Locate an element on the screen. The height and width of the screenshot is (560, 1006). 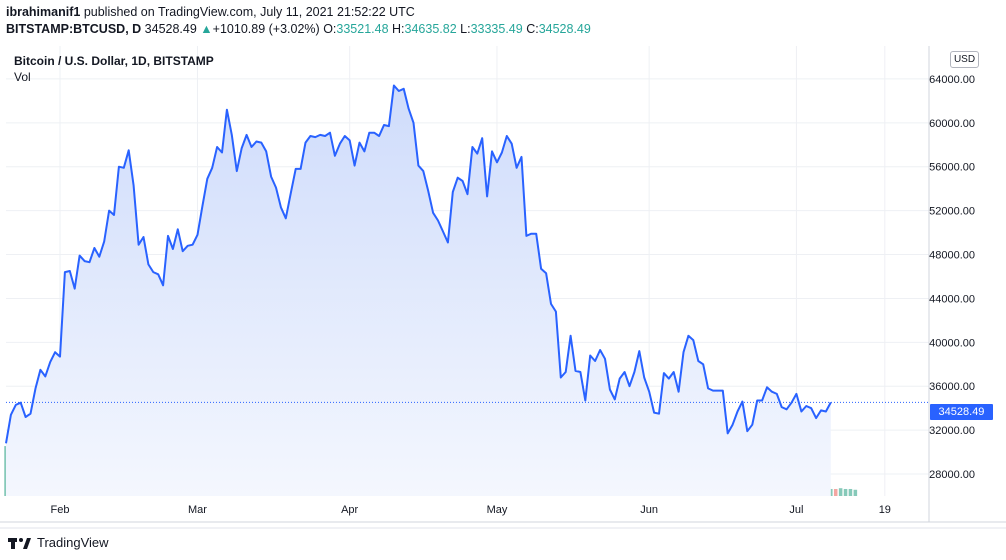
footer-brand: TradingView is located at coordinates (58, 542).